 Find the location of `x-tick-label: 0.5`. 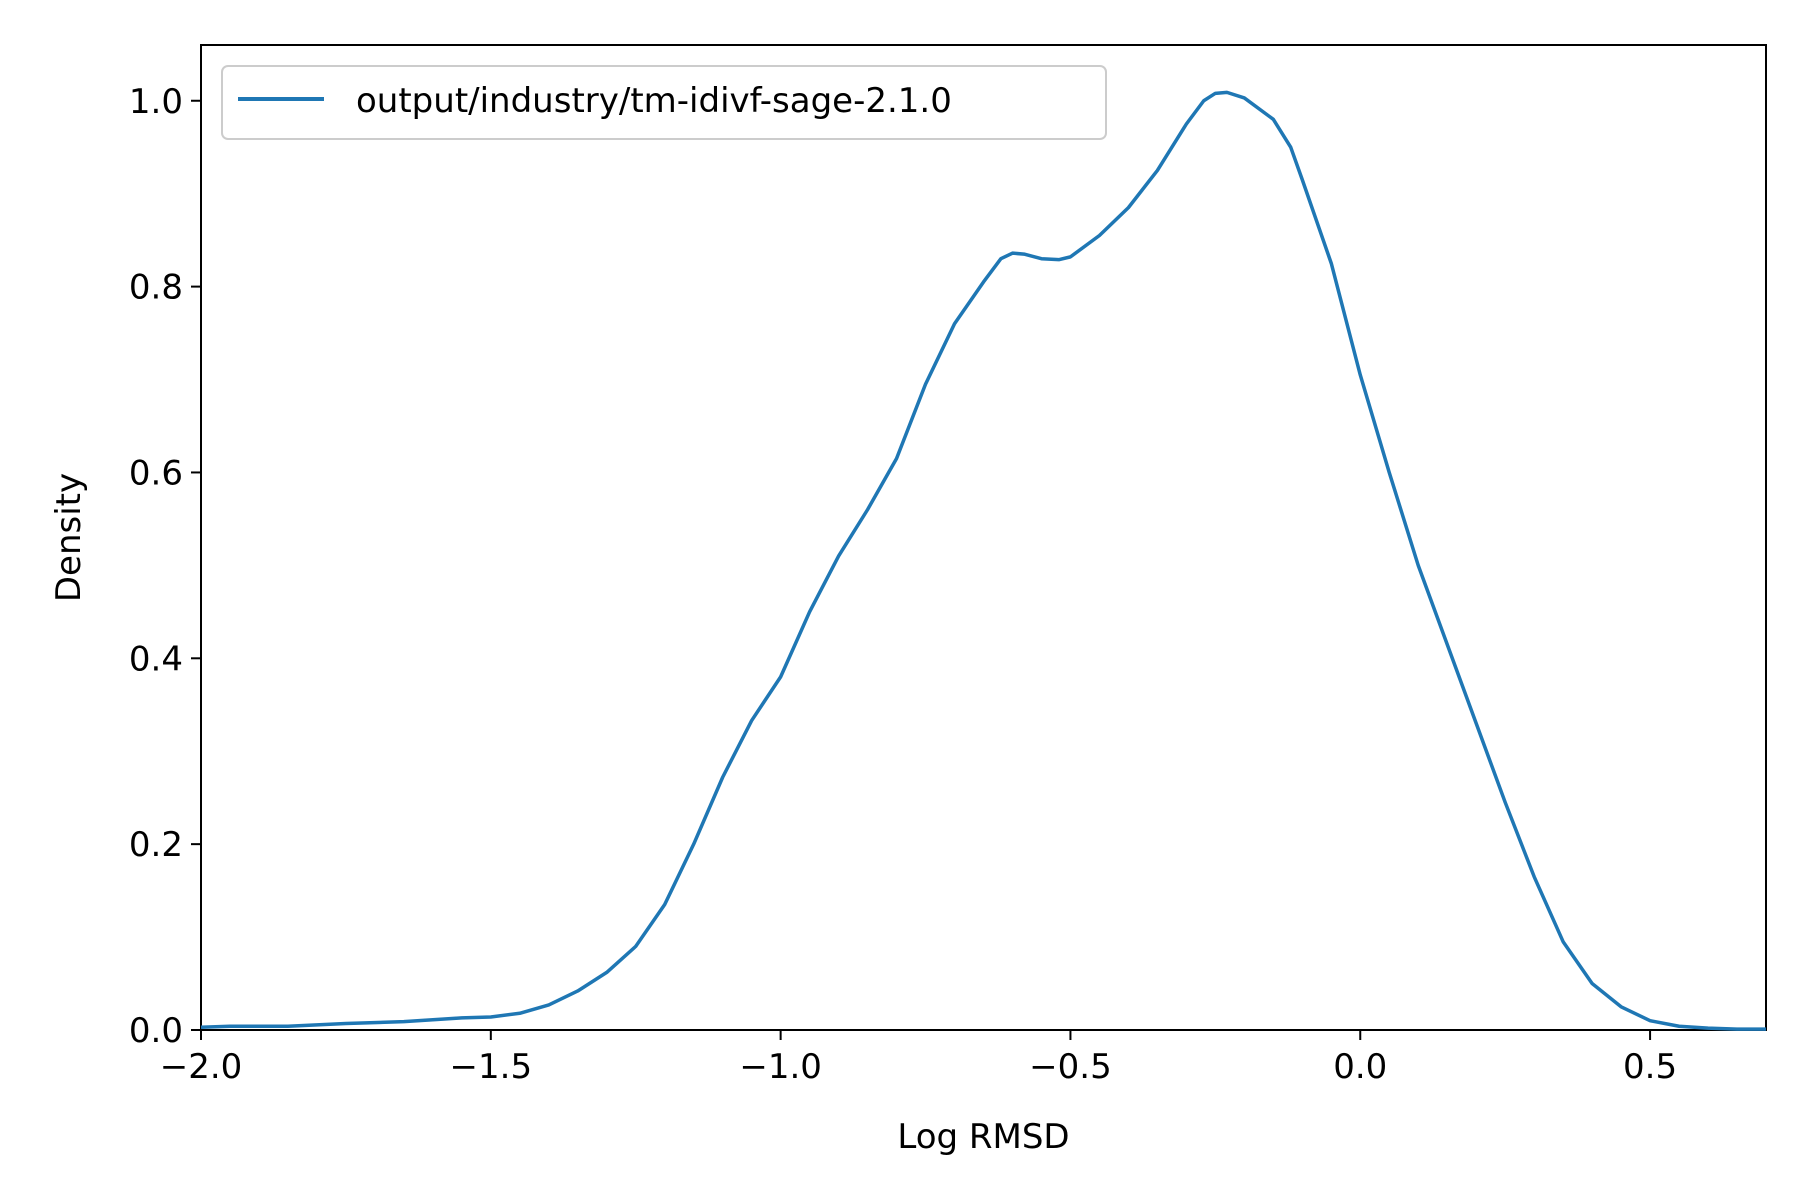

x-tick-label: 0.5 is located at coordinates (1650, 1067).